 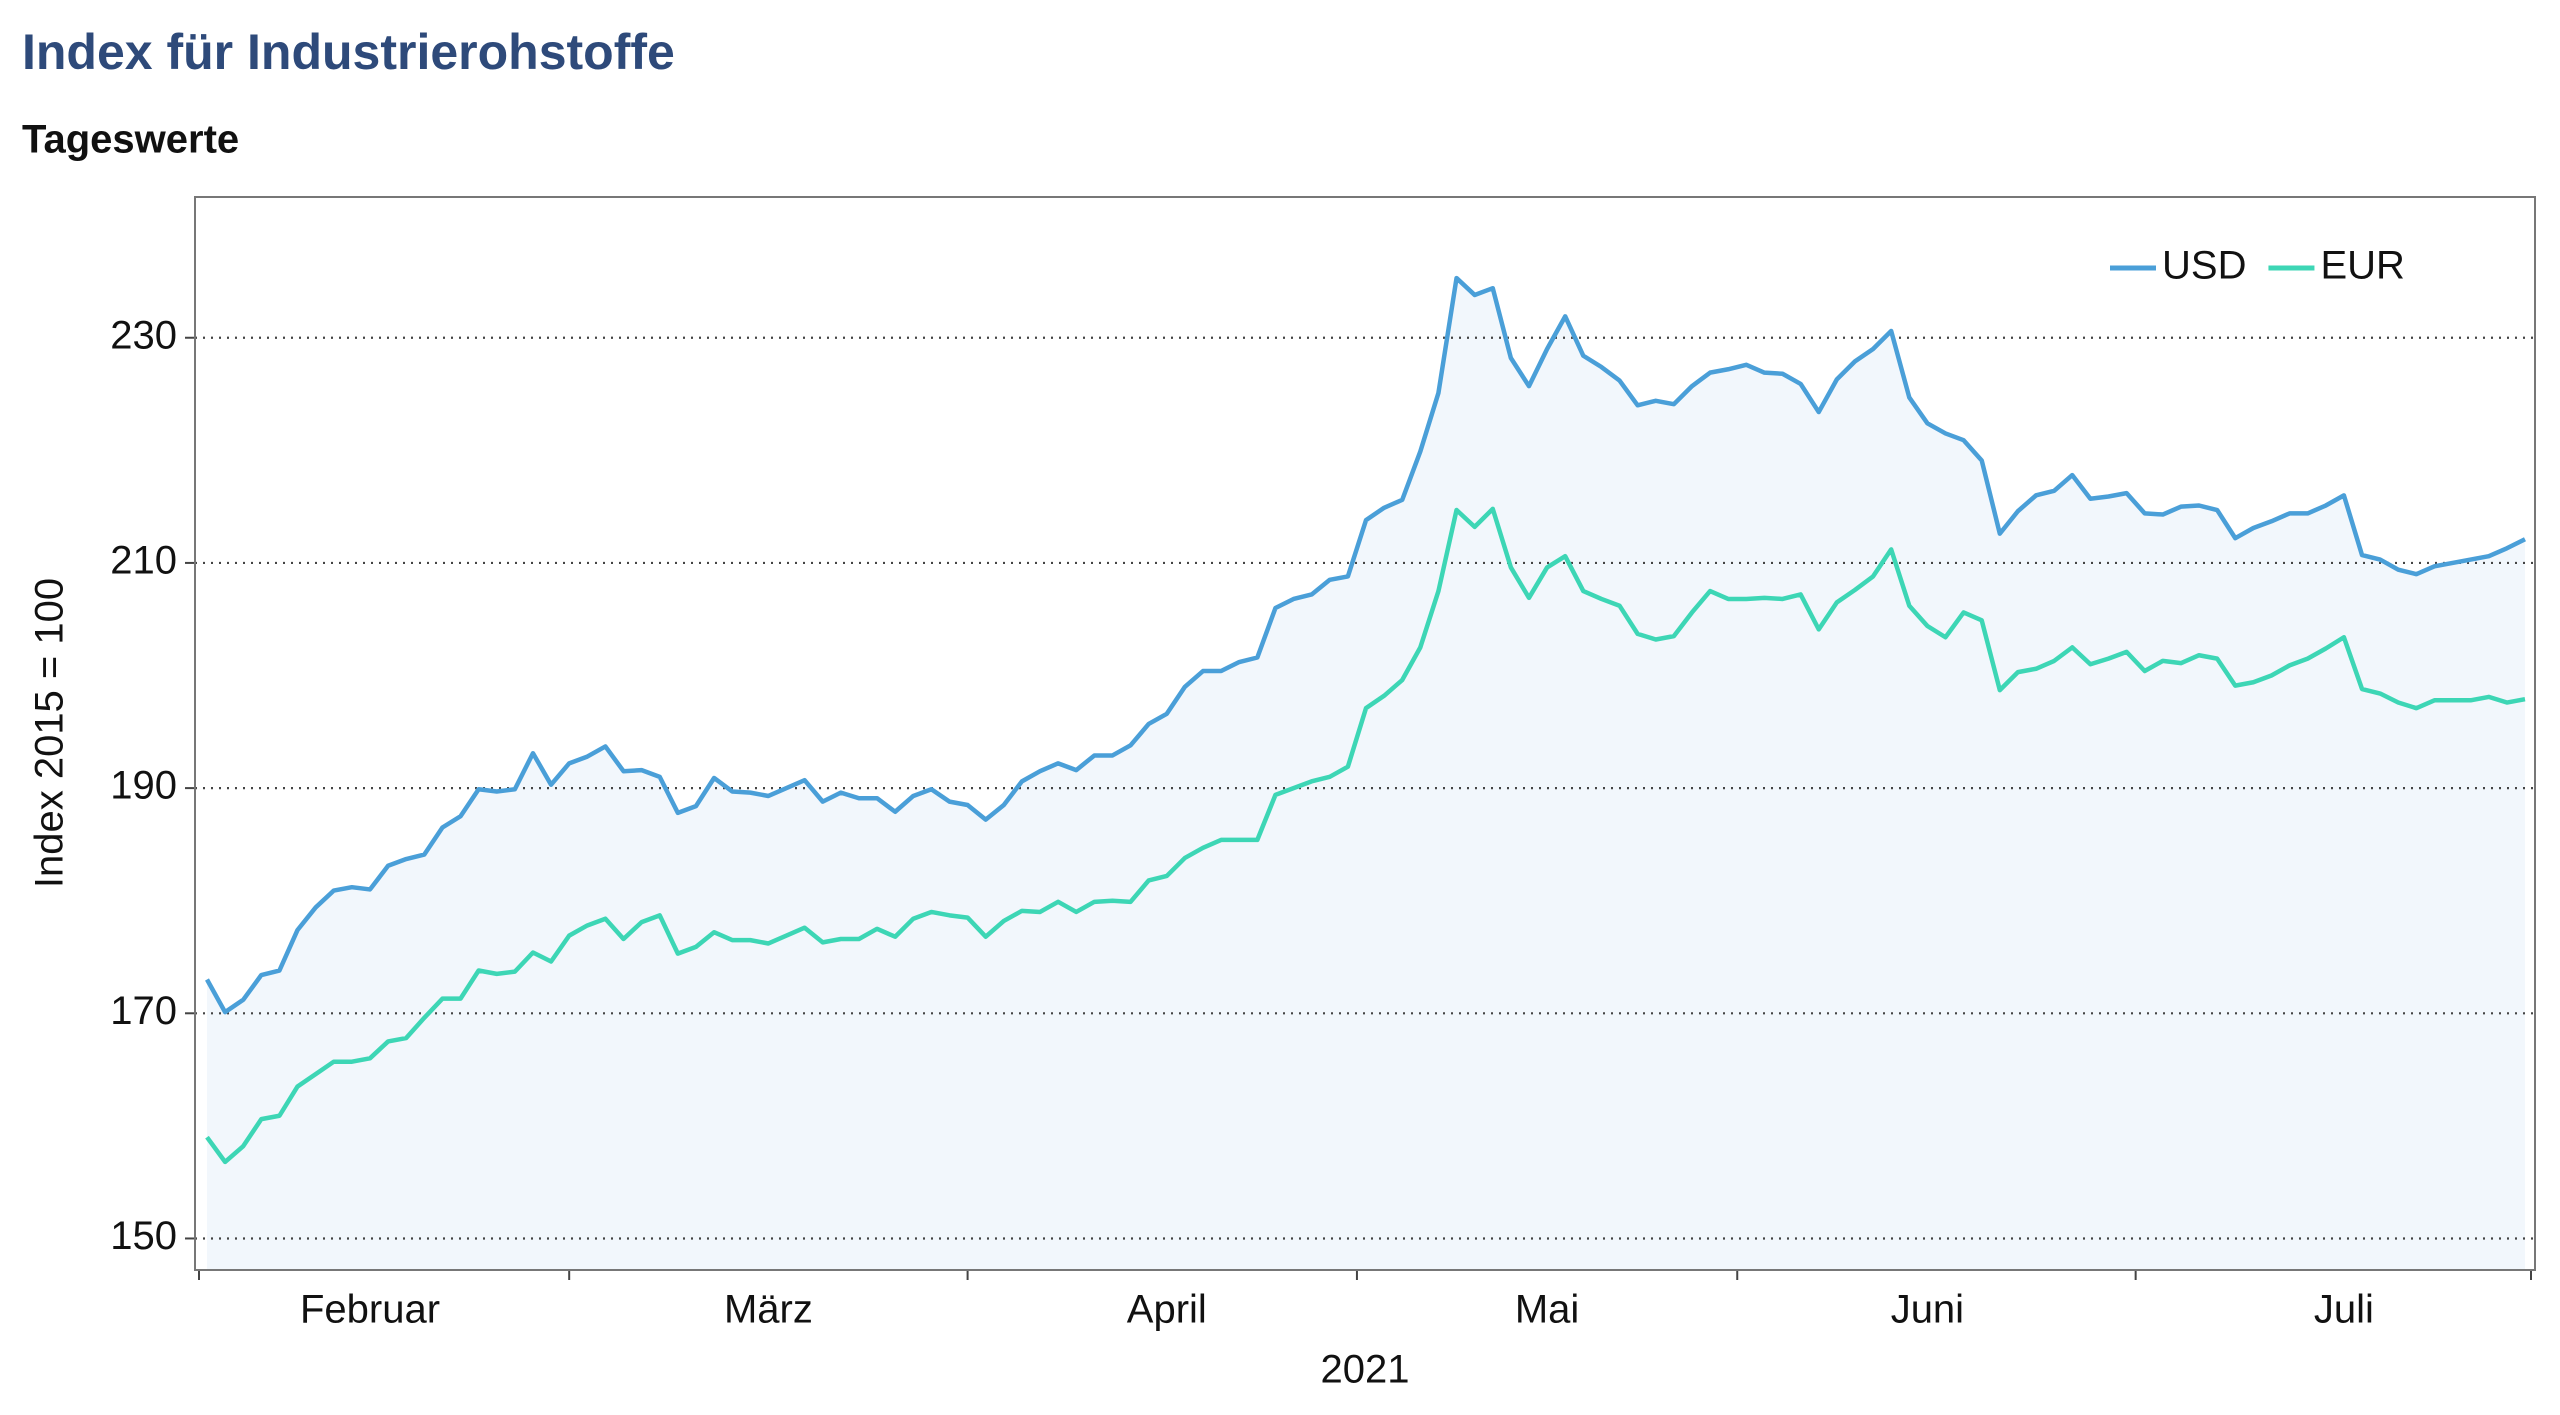 What do you see at coordinates (2362, 266) in the screenshot?
I see `legend-label: EUR` at bounding box center [2362, 266].